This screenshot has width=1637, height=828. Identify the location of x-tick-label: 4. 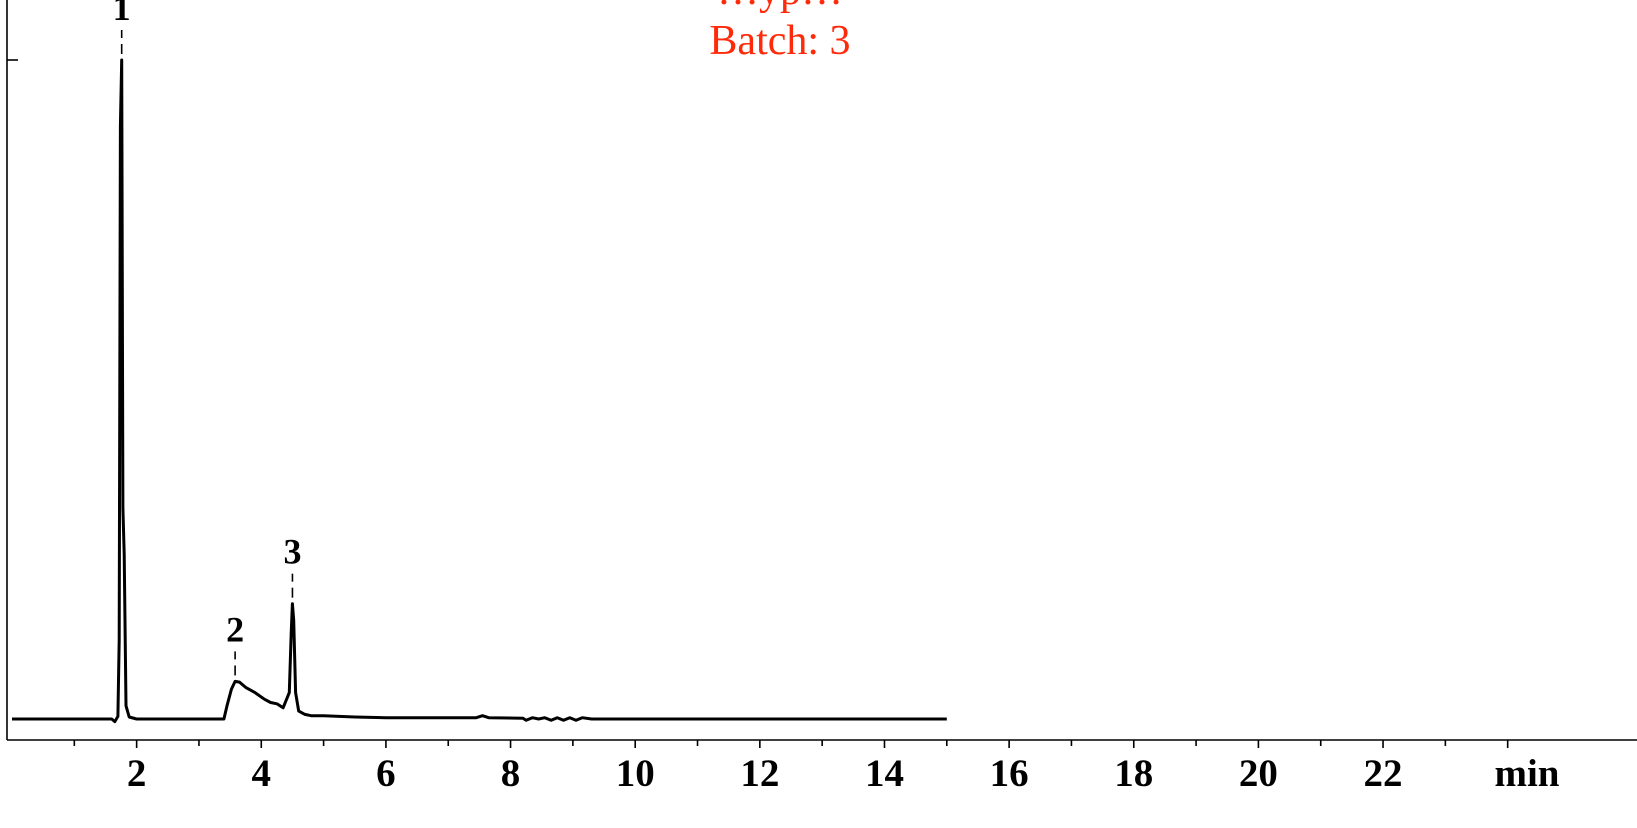
(262, 773).